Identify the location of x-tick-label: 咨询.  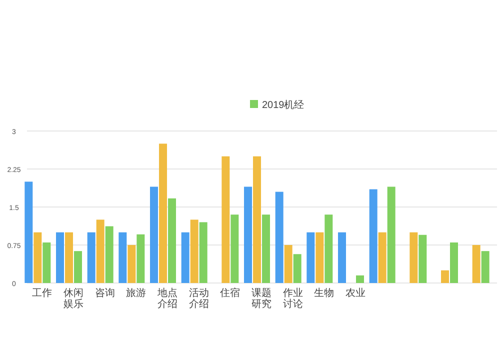
(104, 293).